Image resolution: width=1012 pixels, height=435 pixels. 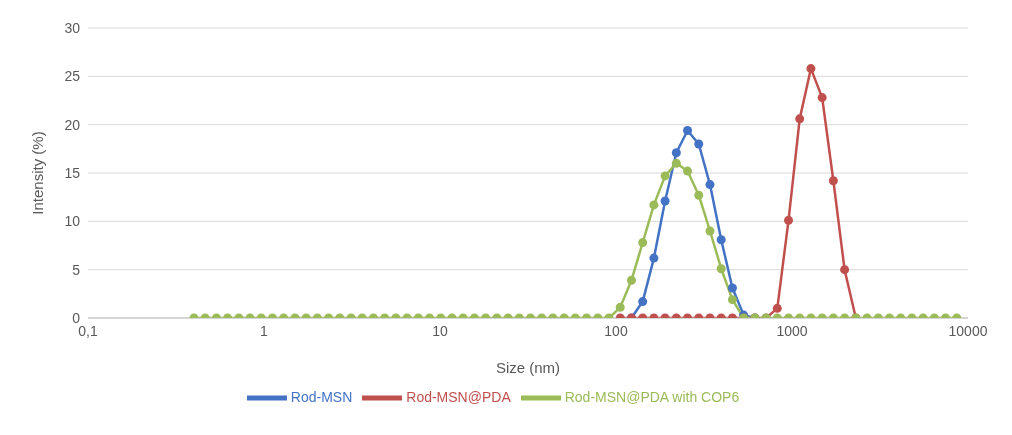 I want to click on x-tick-label: 10, so click(x=440, y=330).